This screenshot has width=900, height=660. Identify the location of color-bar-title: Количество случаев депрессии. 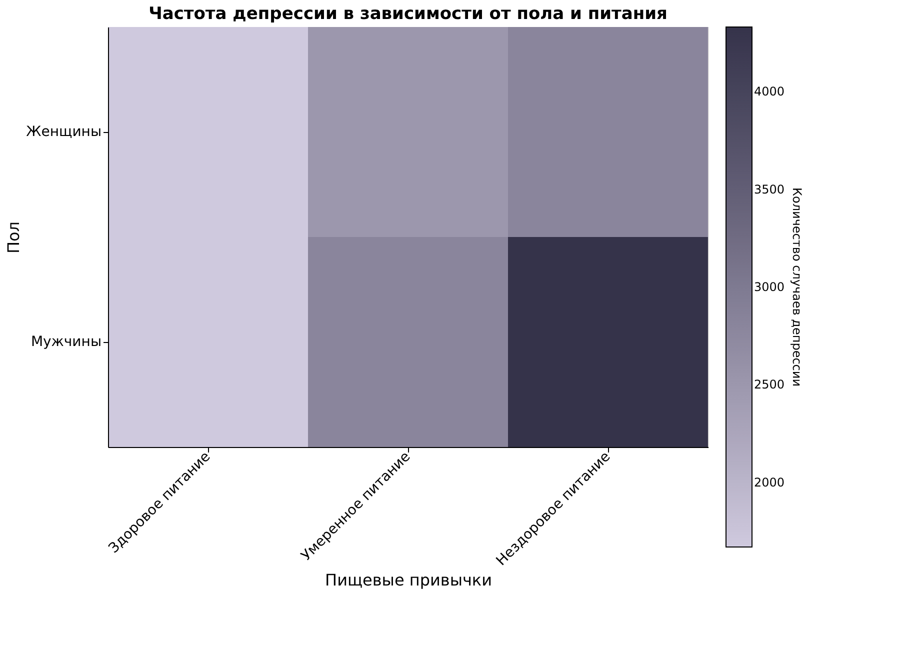
(797, 287).